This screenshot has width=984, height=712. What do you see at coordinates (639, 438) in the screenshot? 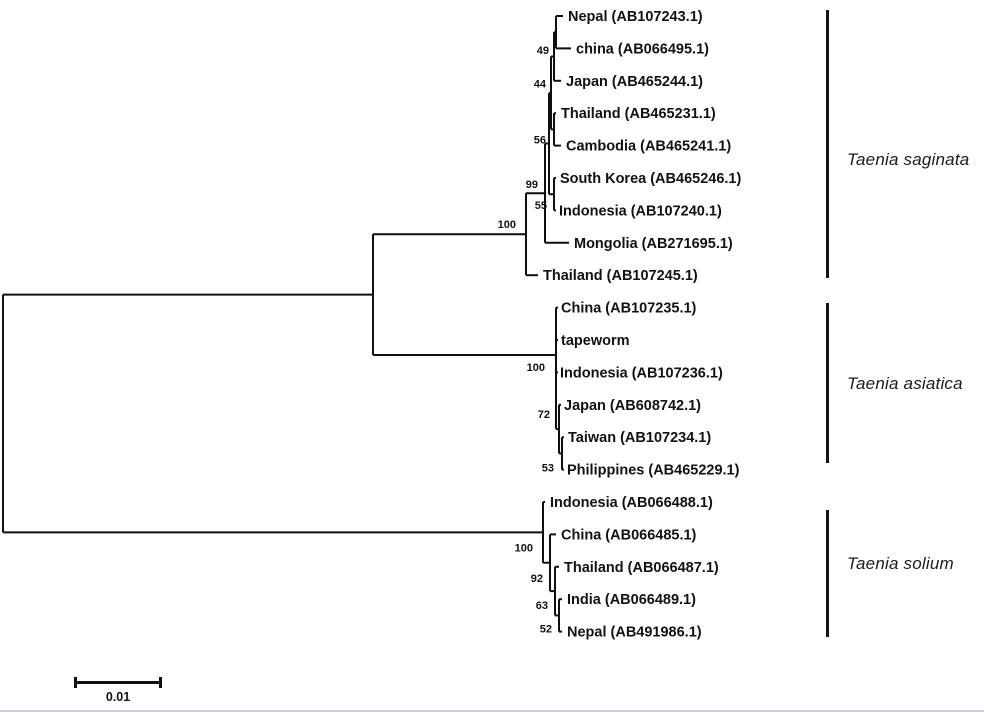
I see `leaf-label: Taiwan (AB107234.1)` at bounding box center [639, 438].